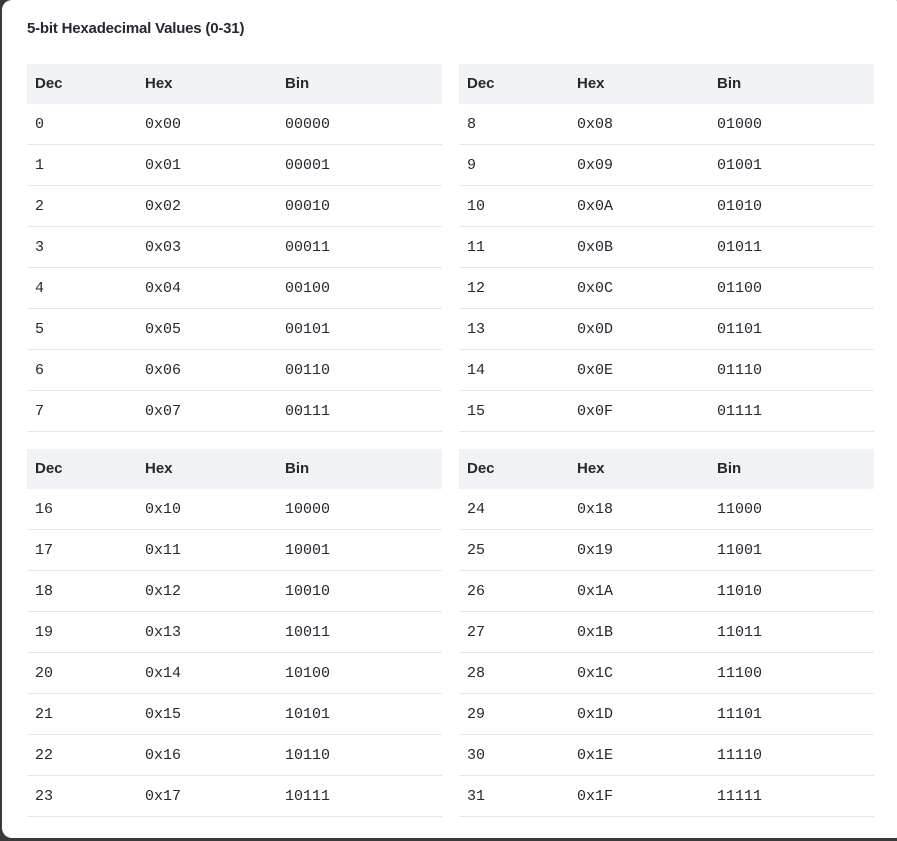 The height and width of the screenshot is (841, 897). Describe the element at coordinates (207, 714) in the screenshot. I see `hex-cell: 0x15` at that location.